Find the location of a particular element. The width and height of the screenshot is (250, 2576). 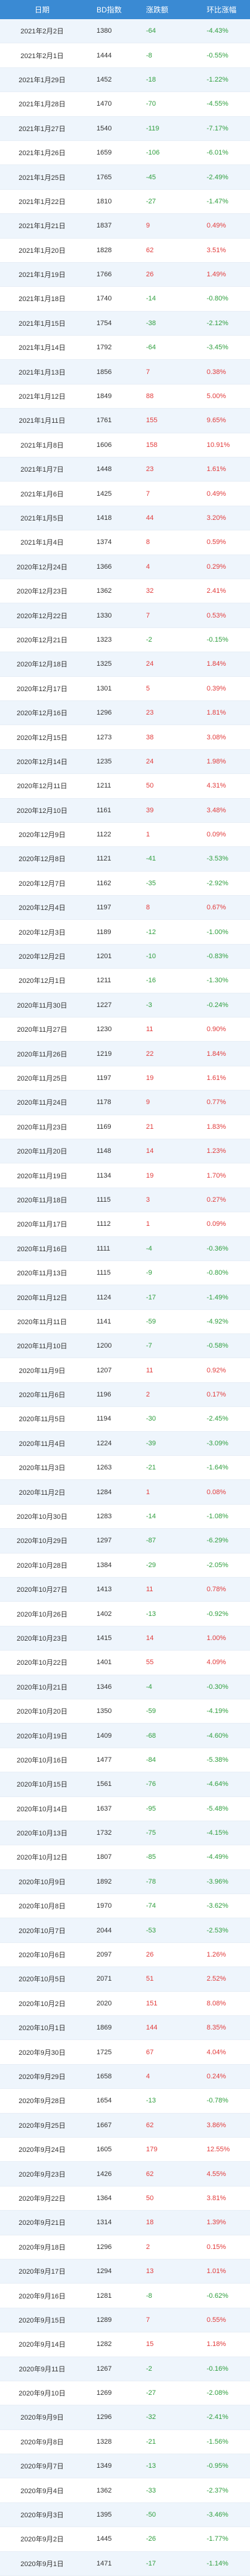

cell-date: 2020年12月2日 is located at coordinates (43, 957).